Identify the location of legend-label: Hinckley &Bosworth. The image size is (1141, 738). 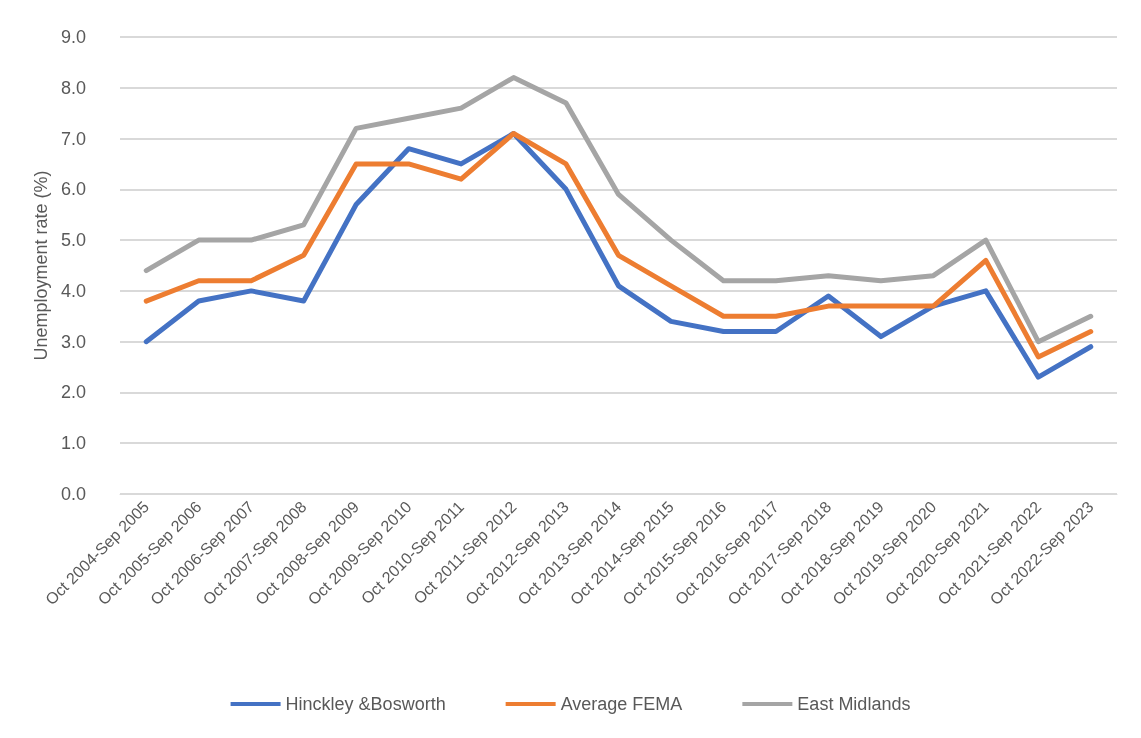
(365, 704).